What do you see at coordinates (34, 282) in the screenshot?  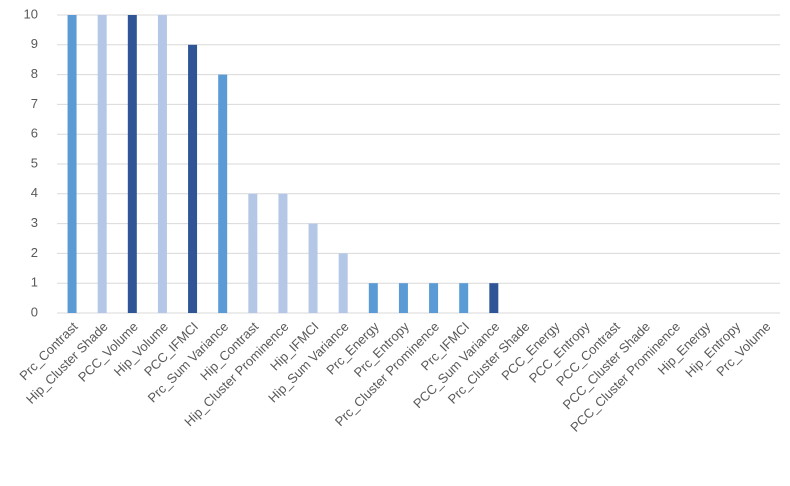 I see `y-tick-label: 1` at bounding box center [34, 282].